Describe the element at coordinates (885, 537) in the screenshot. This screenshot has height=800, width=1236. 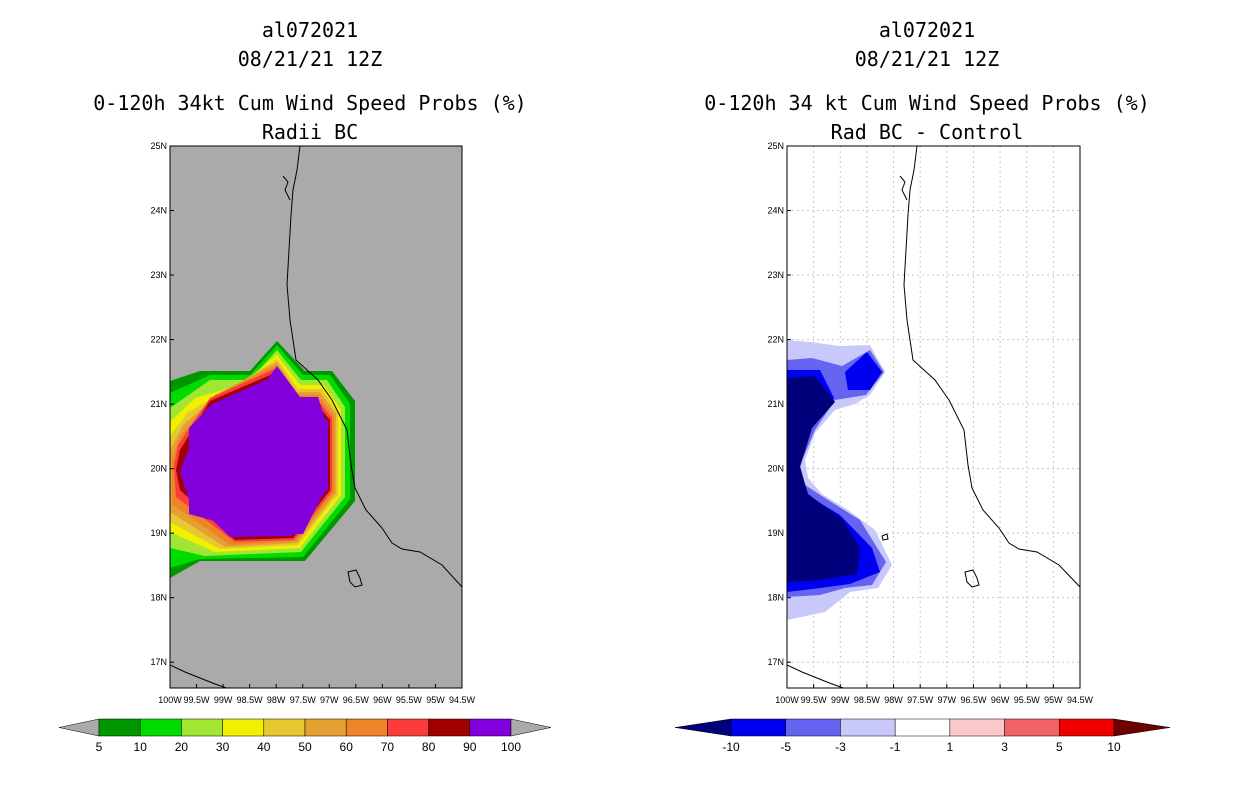
I see `right-reef` at that location.